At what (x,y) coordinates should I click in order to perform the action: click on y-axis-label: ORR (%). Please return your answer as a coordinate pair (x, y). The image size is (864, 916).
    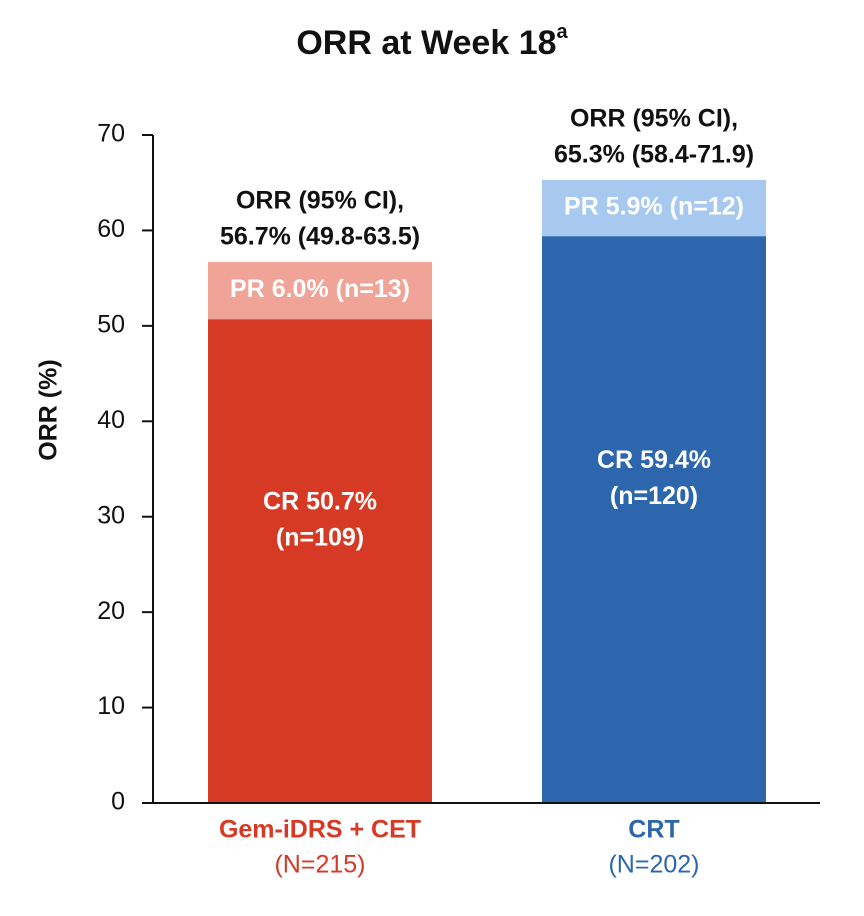
    Looking at the image, I should click on (49, 409).